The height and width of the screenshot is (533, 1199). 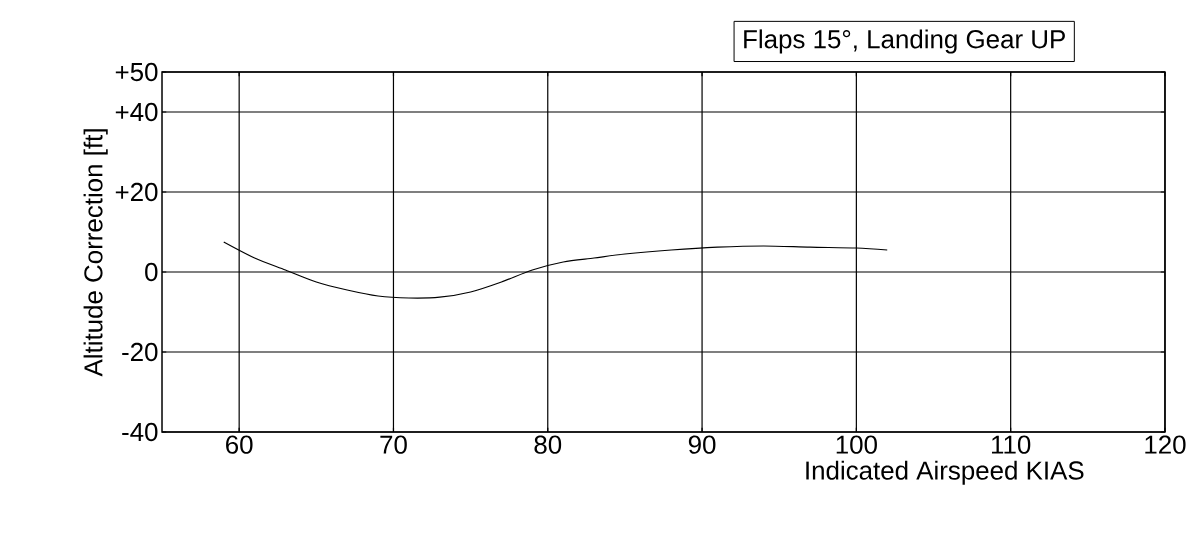 What do you see at coordinates (140, 352) in the screenshot?
I see `y-tick-label: -20` at bounding box center [140, 352].